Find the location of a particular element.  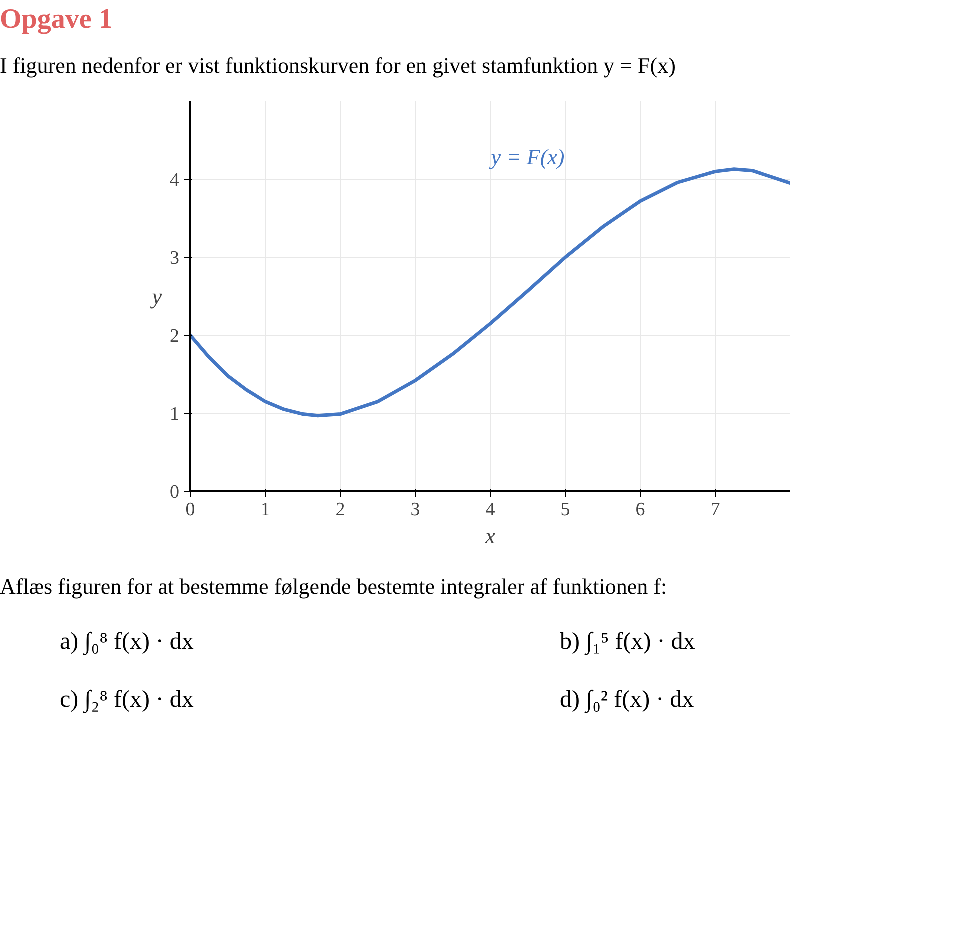

y-axis-title: y is located at coordinates (156, 297).